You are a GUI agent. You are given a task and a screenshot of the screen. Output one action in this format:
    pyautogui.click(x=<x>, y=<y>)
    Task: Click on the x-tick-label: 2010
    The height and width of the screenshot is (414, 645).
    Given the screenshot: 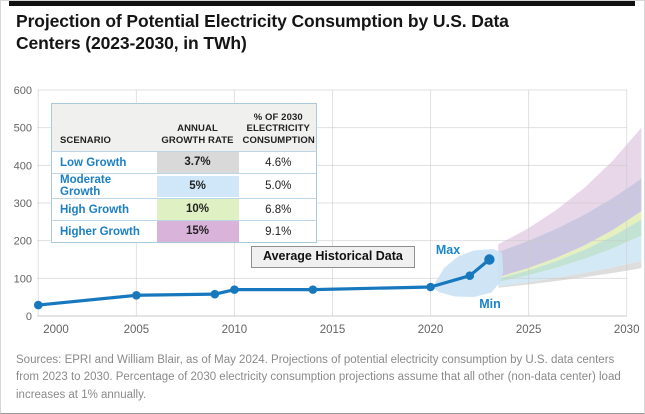 What is the action you would take?
    pyautogui.click(x=235, y=330)
    